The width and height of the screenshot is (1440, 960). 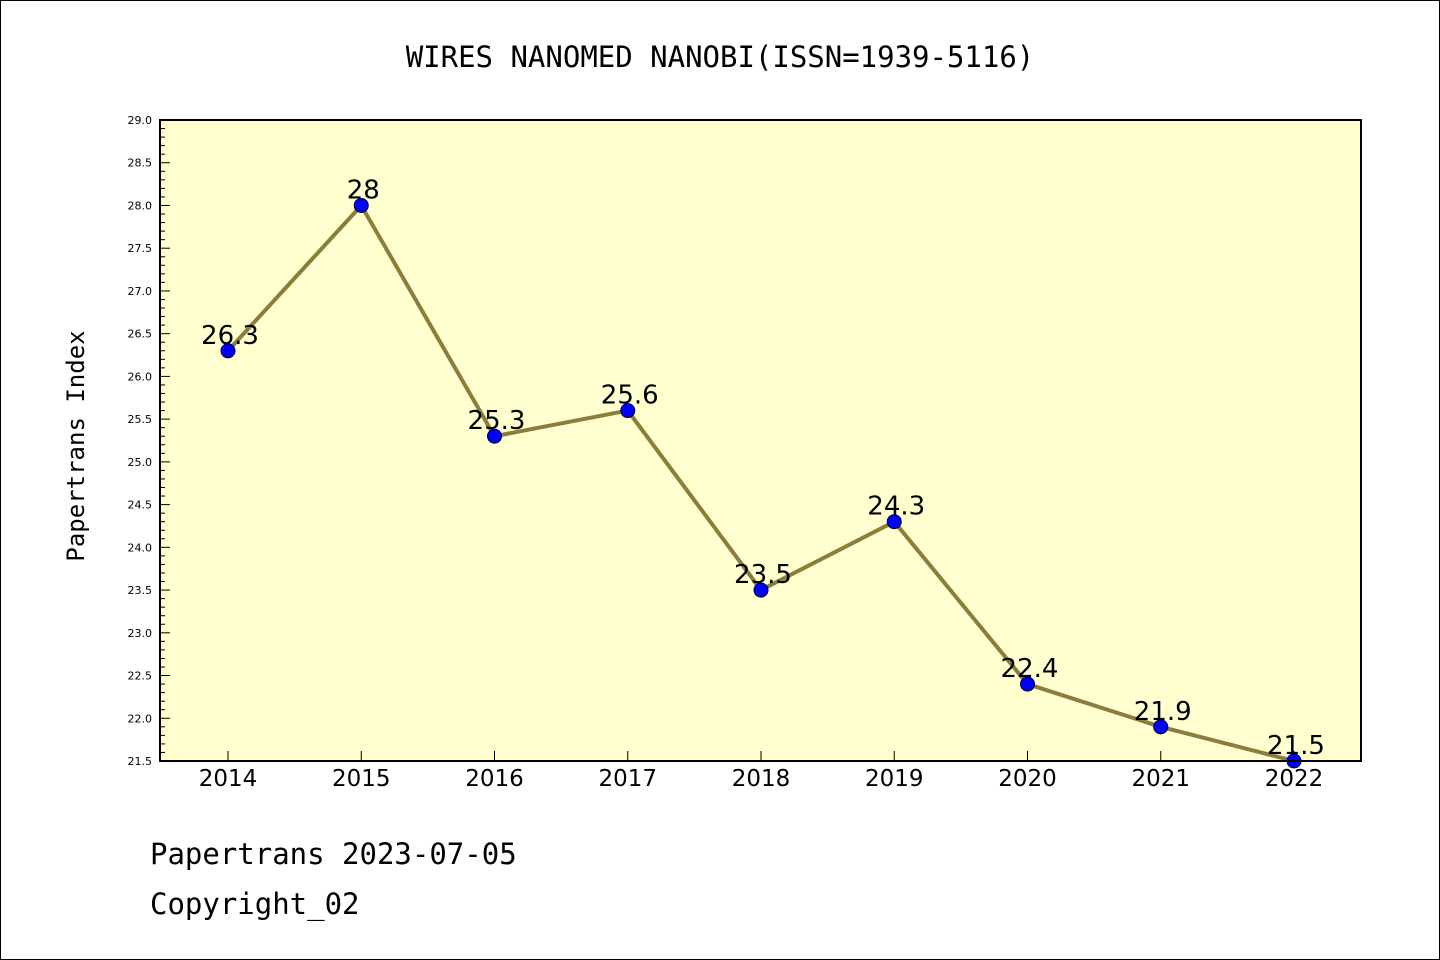 What do you see at coordinates (140, 419) in the screenshot?
I see `y-tick-label: 25.5` at bounding box center [140, 419].